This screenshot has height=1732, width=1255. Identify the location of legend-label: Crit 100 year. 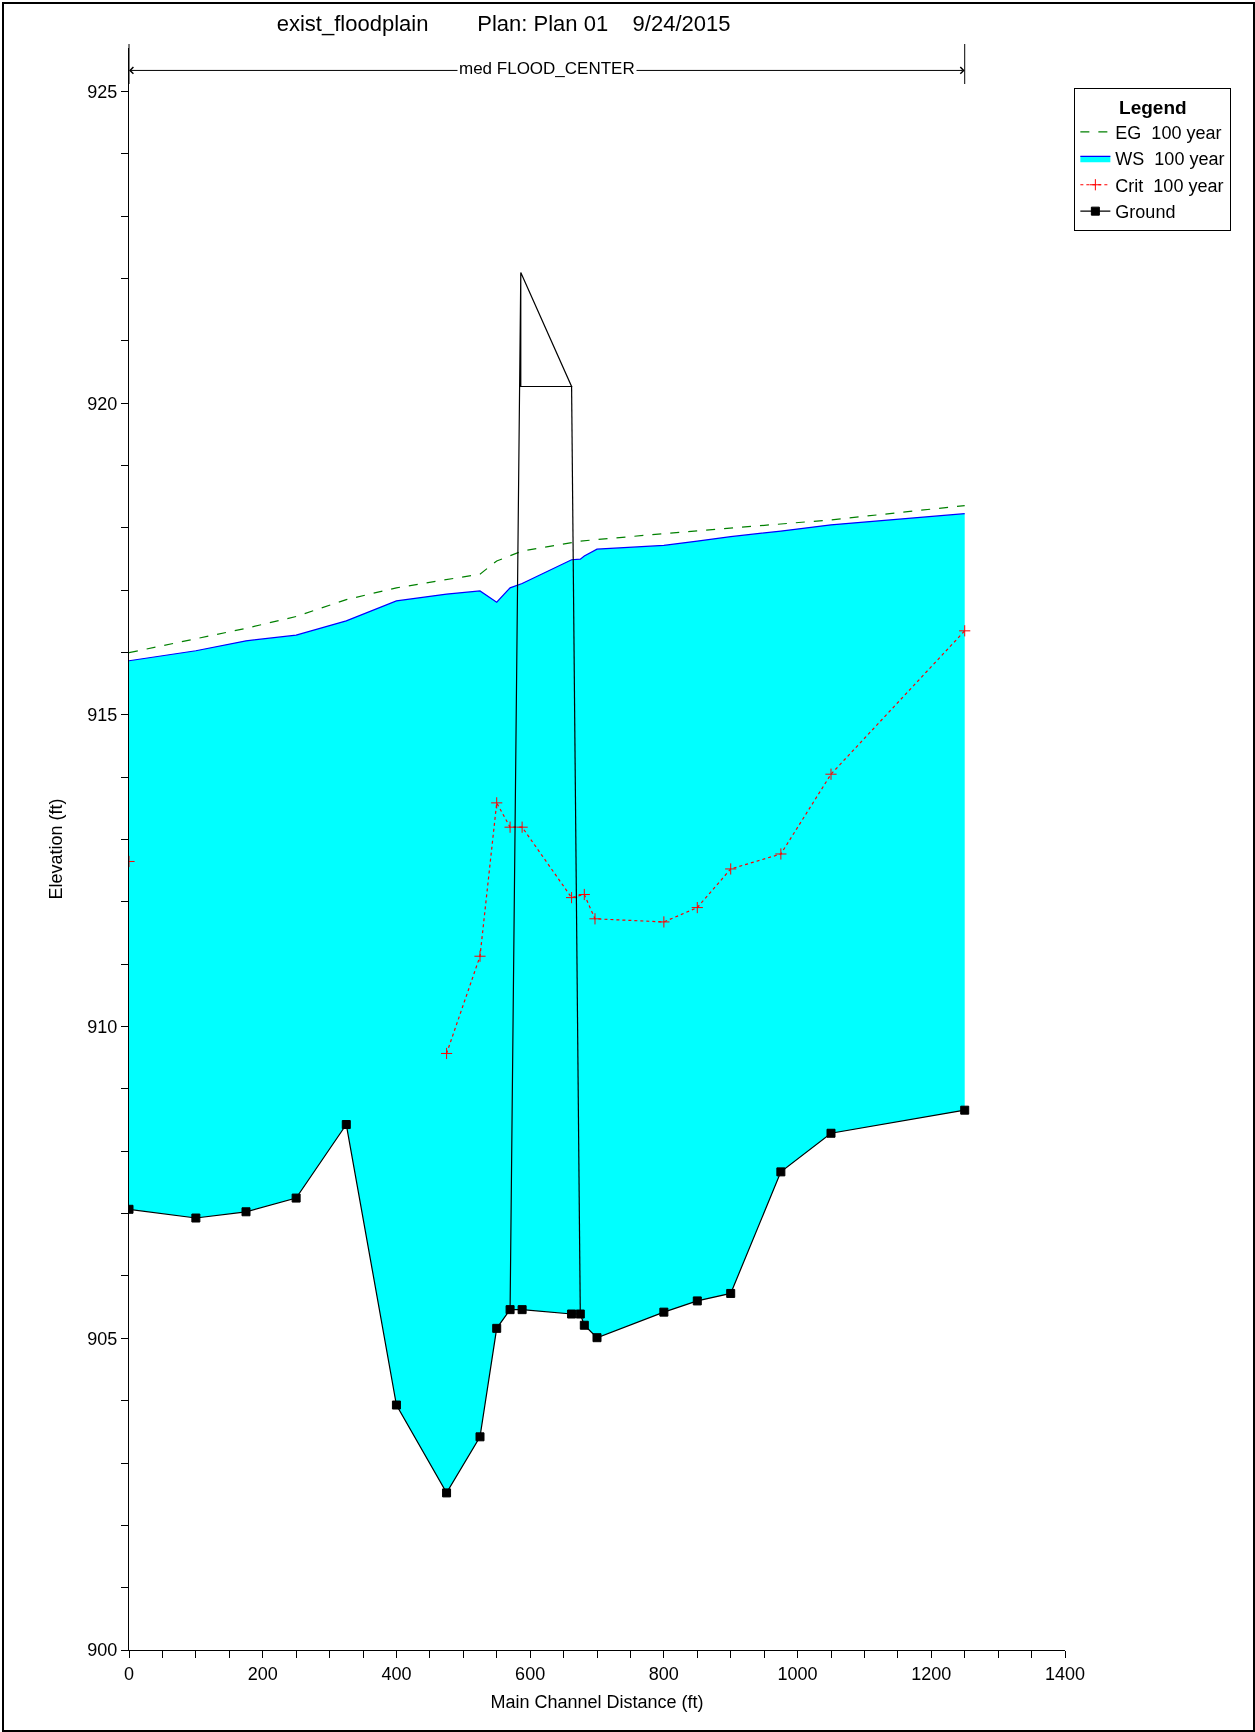
(1169, 185).